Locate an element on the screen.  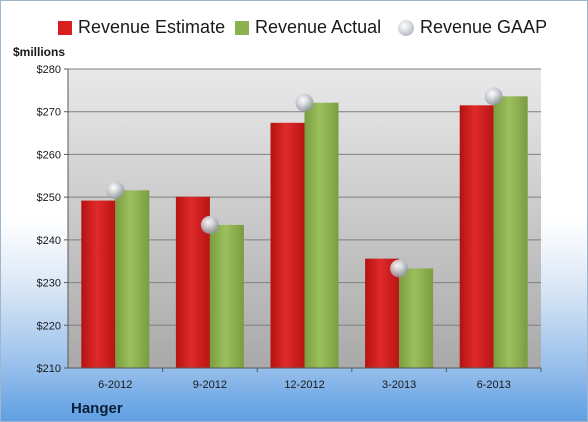
y-tick-label: $220 is located at coordinates (49, 326).